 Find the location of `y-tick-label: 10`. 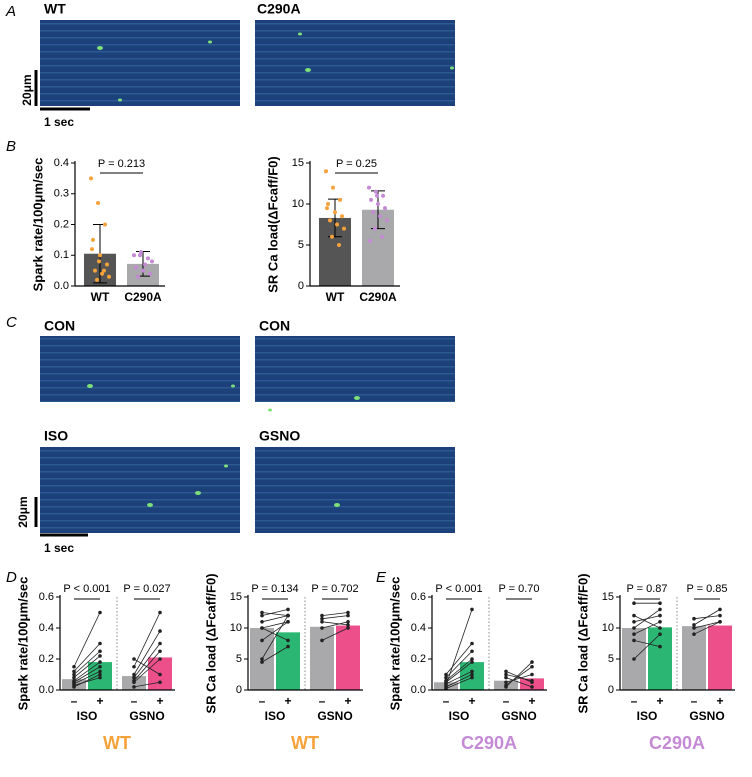

y-tick-label: 10 is located at coordinates (236, 628).